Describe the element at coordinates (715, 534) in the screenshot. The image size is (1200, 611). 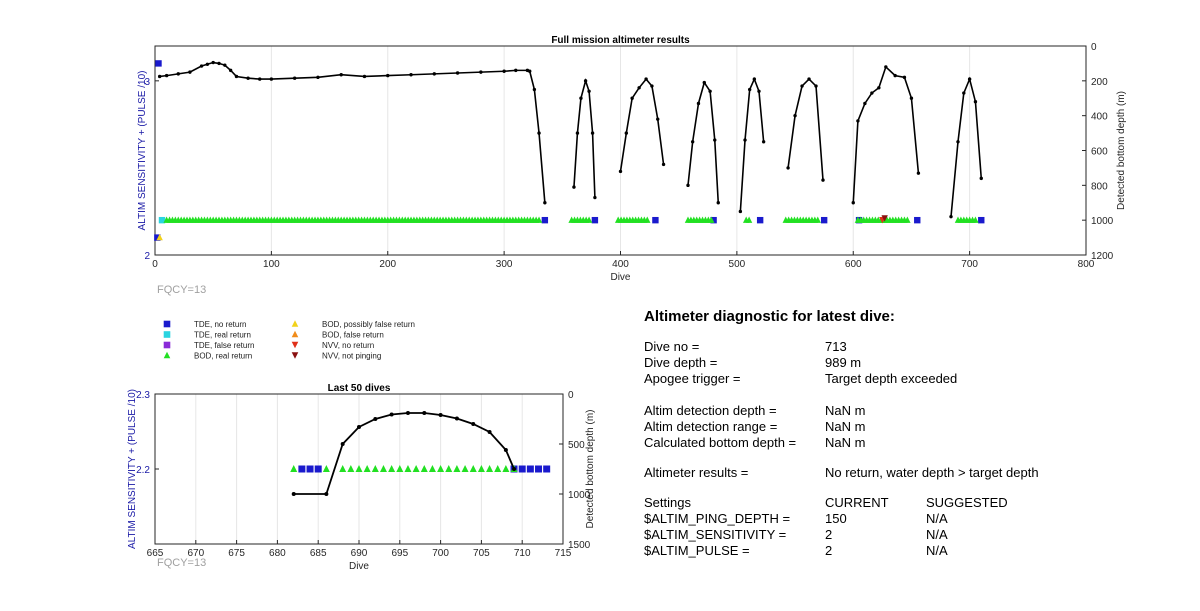
I see `setting-name: $ALTIM_SENSITIVITY =` at that location.